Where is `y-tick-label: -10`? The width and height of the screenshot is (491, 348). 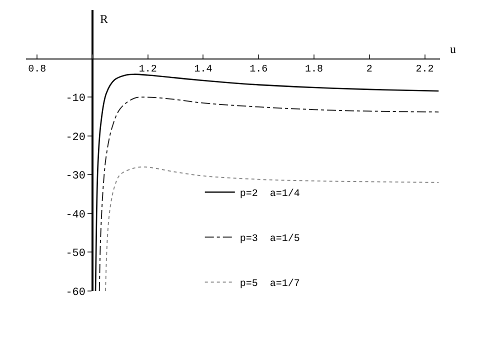 y-tick-label: -10 is located at coordinates (76, 99).